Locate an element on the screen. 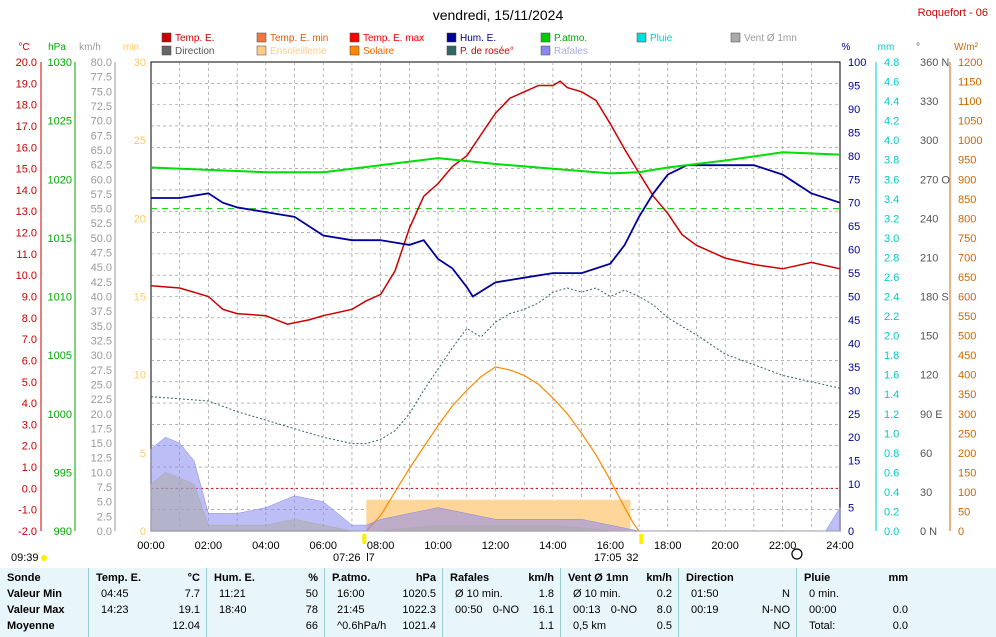  stats-cell-value: 1.1 is located at coordinates (546, 626).